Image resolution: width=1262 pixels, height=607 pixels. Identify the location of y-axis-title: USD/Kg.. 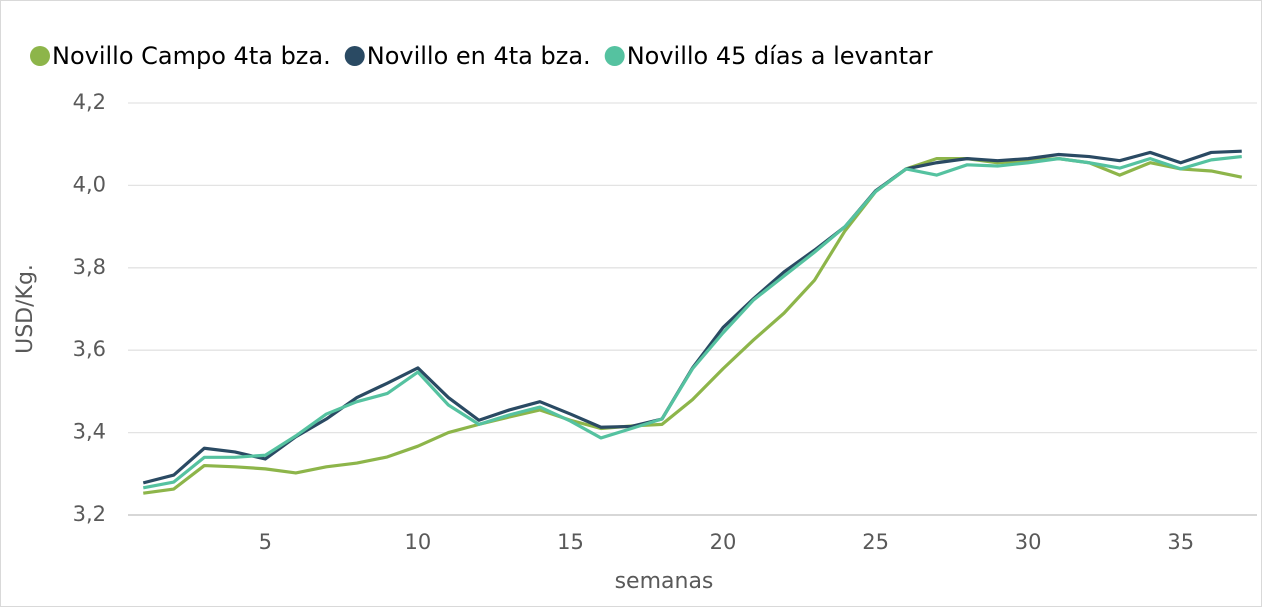
(25, 309).